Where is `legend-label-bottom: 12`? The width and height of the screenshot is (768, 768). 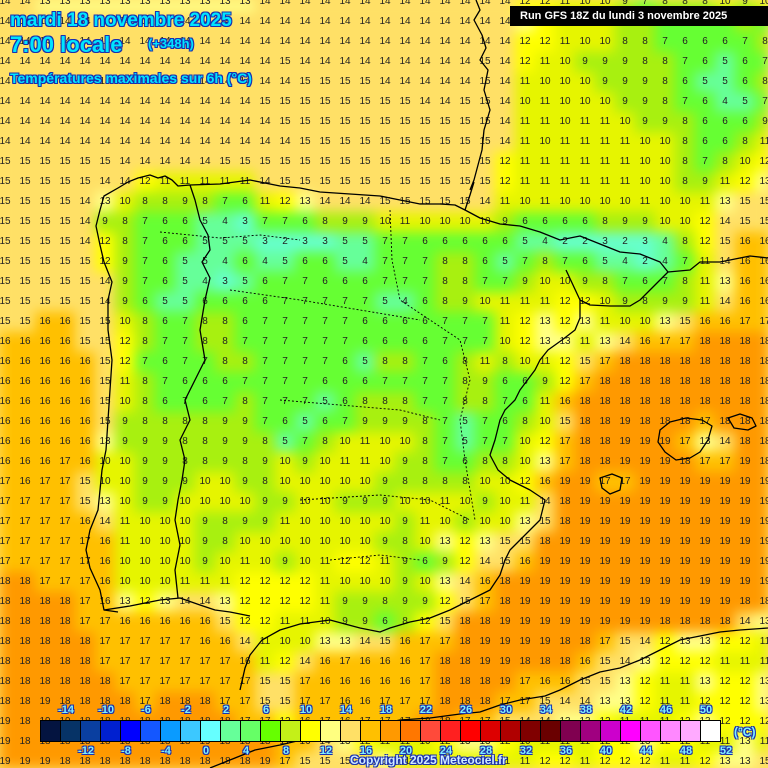
legend-label-bottom: 12 is located at coordinates (326, 751).